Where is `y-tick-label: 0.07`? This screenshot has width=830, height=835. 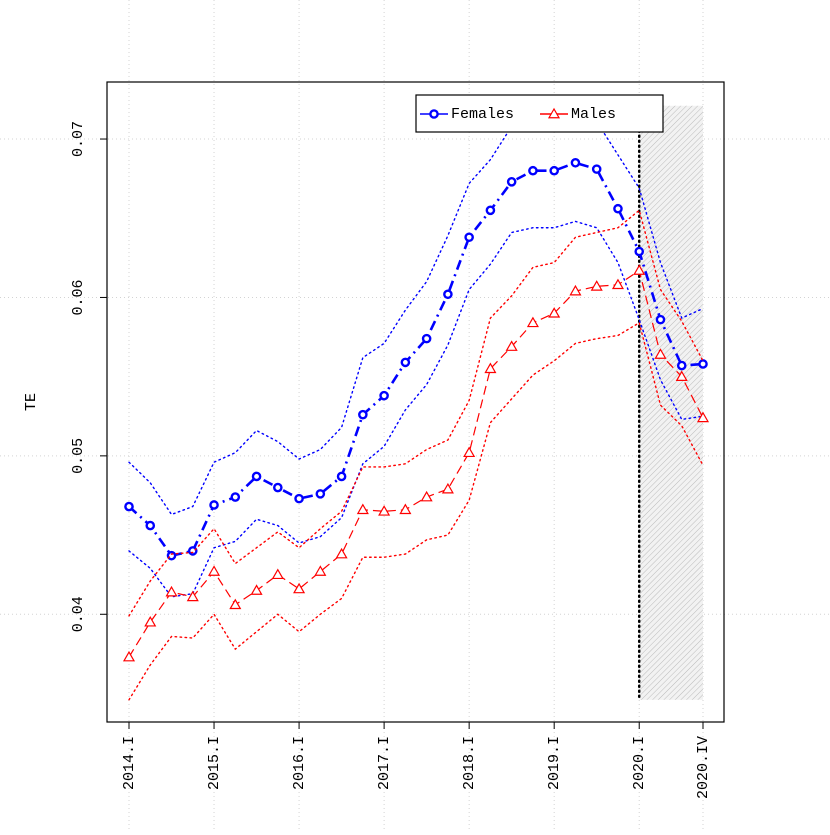
y-tick-label: 0.07 is located at coordinates (78, 139).